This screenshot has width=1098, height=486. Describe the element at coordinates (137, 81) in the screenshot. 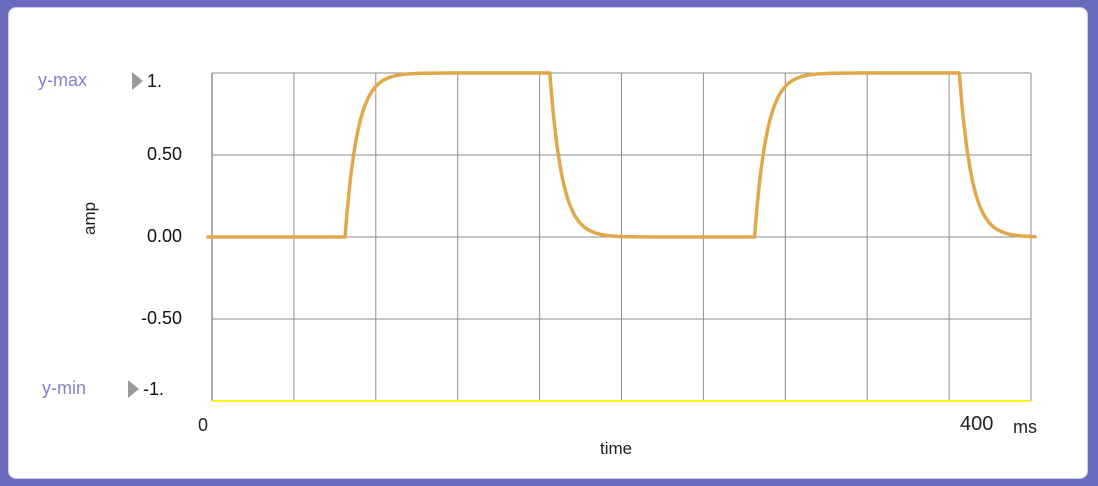

I see `y-max-arrow-icon` at that location.